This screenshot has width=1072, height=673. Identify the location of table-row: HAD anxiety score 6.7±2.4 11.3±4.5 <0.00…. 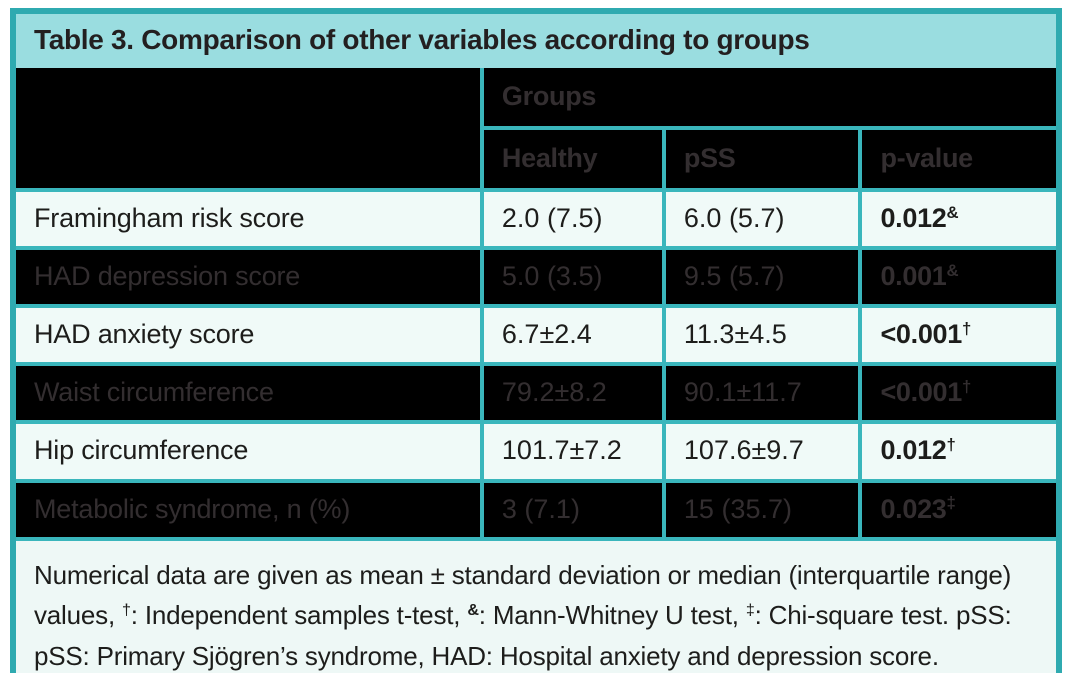
(536, 335).